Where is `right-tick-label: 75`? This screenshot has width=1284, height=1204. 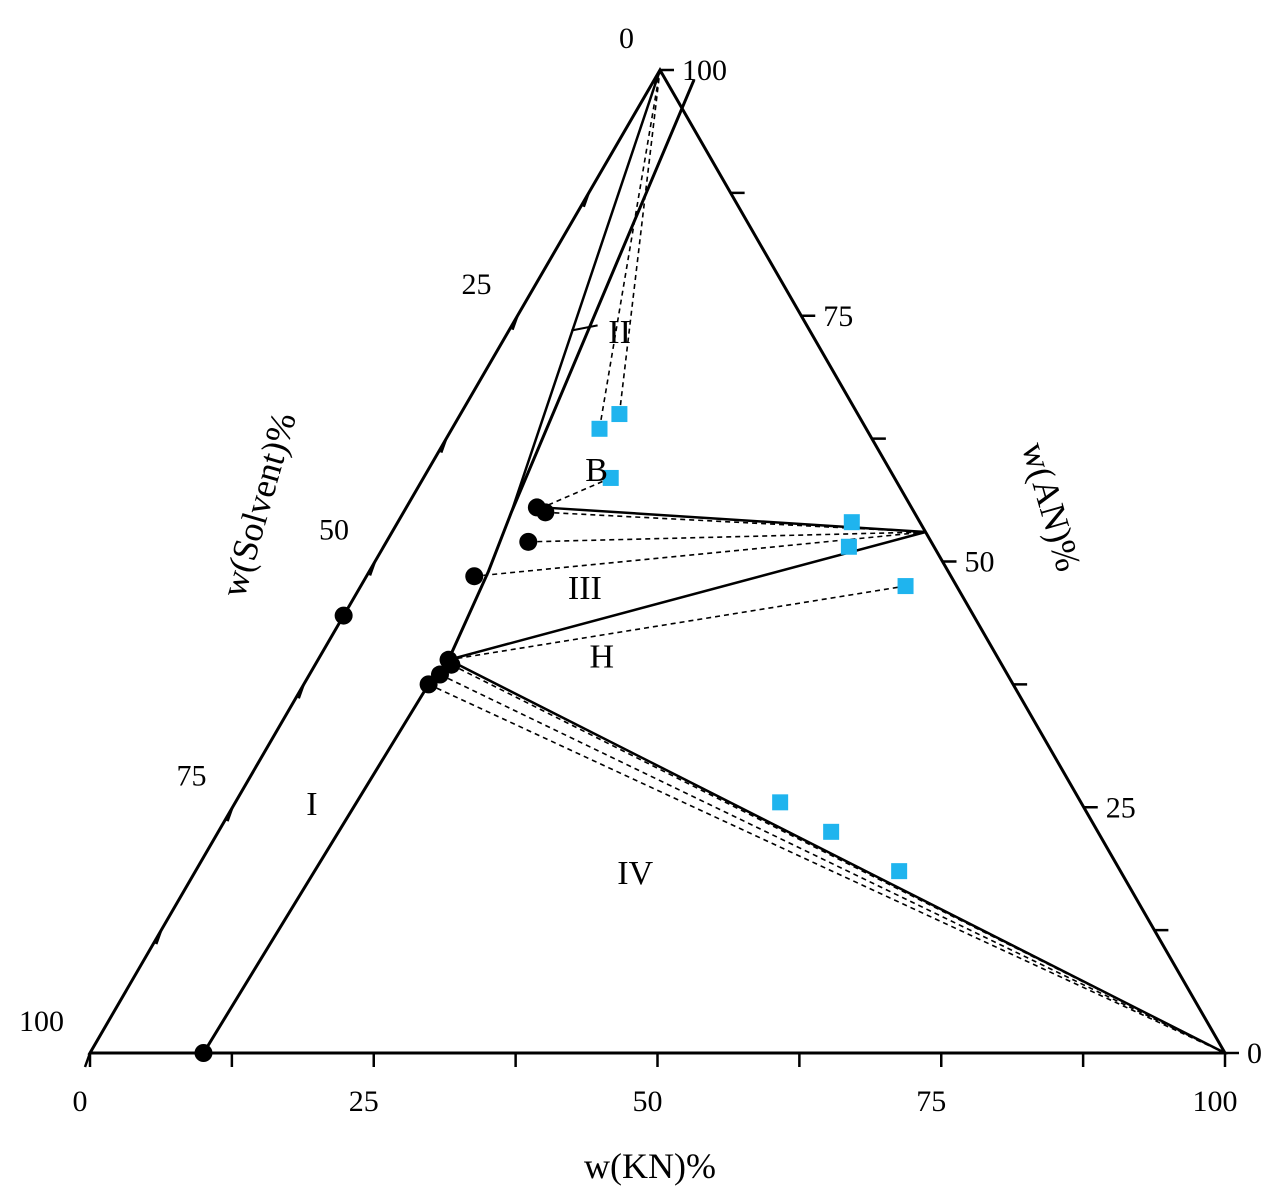 right-tick-label: 75 is located at coordinates (838, 316).